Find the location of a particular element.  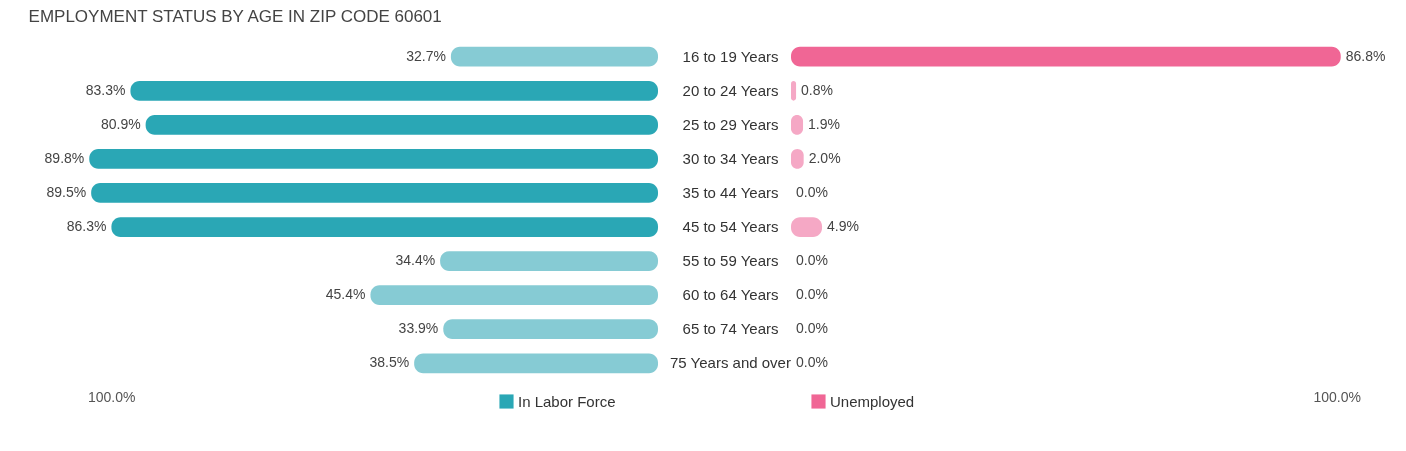

y-tick-label: 35 to 44 Years is located at coordinates (730, 192).